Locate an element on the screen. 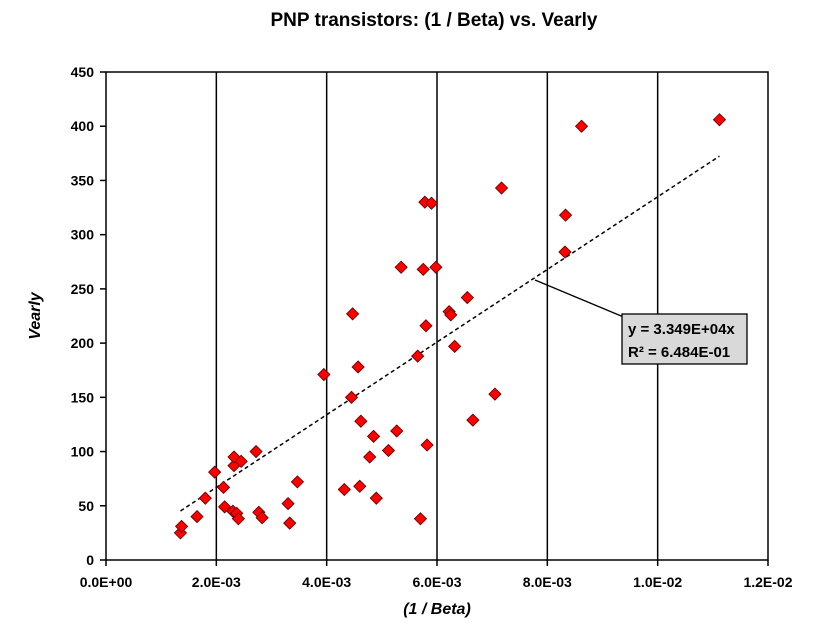 The image size is (823, 644). x-tick-label: 0.0E+00 is located at coordinates (106, 582).